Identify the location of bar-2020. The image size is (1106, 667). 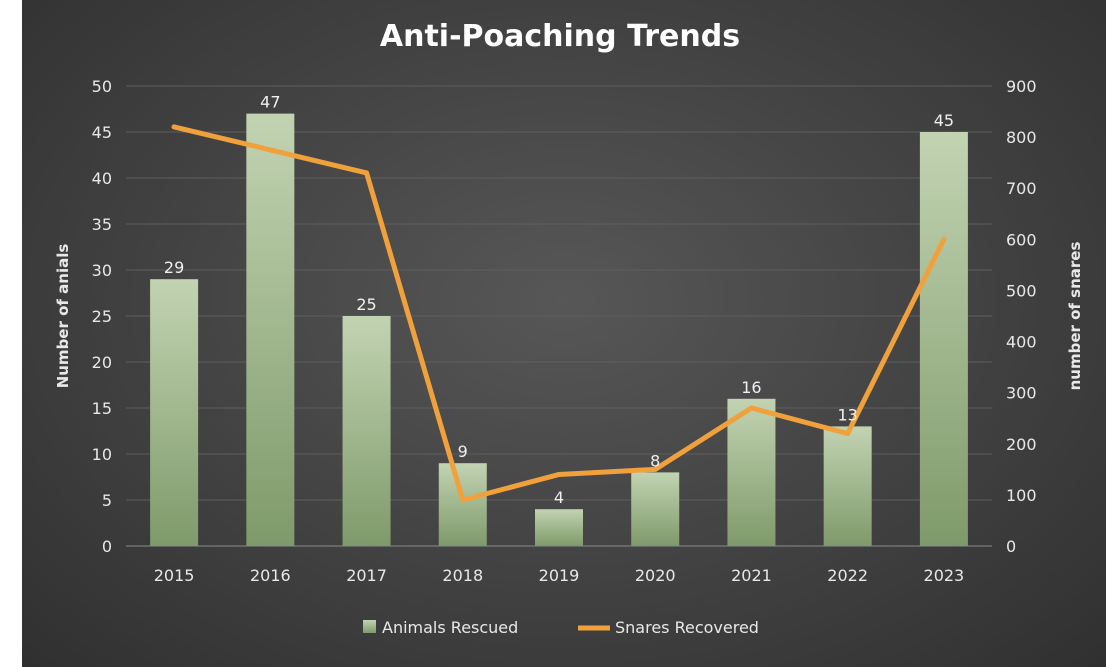
(655, 509).